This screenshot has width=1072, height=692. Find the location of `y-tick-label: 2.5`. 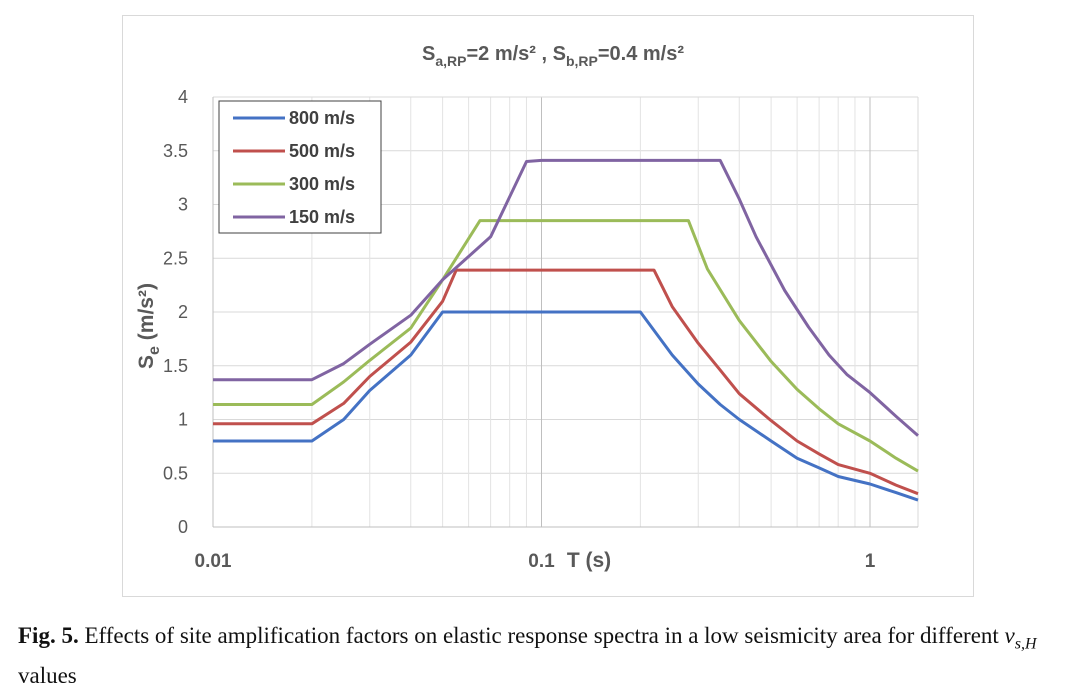

y-tick-label: 2.5 is located at coordinates (175, 258).